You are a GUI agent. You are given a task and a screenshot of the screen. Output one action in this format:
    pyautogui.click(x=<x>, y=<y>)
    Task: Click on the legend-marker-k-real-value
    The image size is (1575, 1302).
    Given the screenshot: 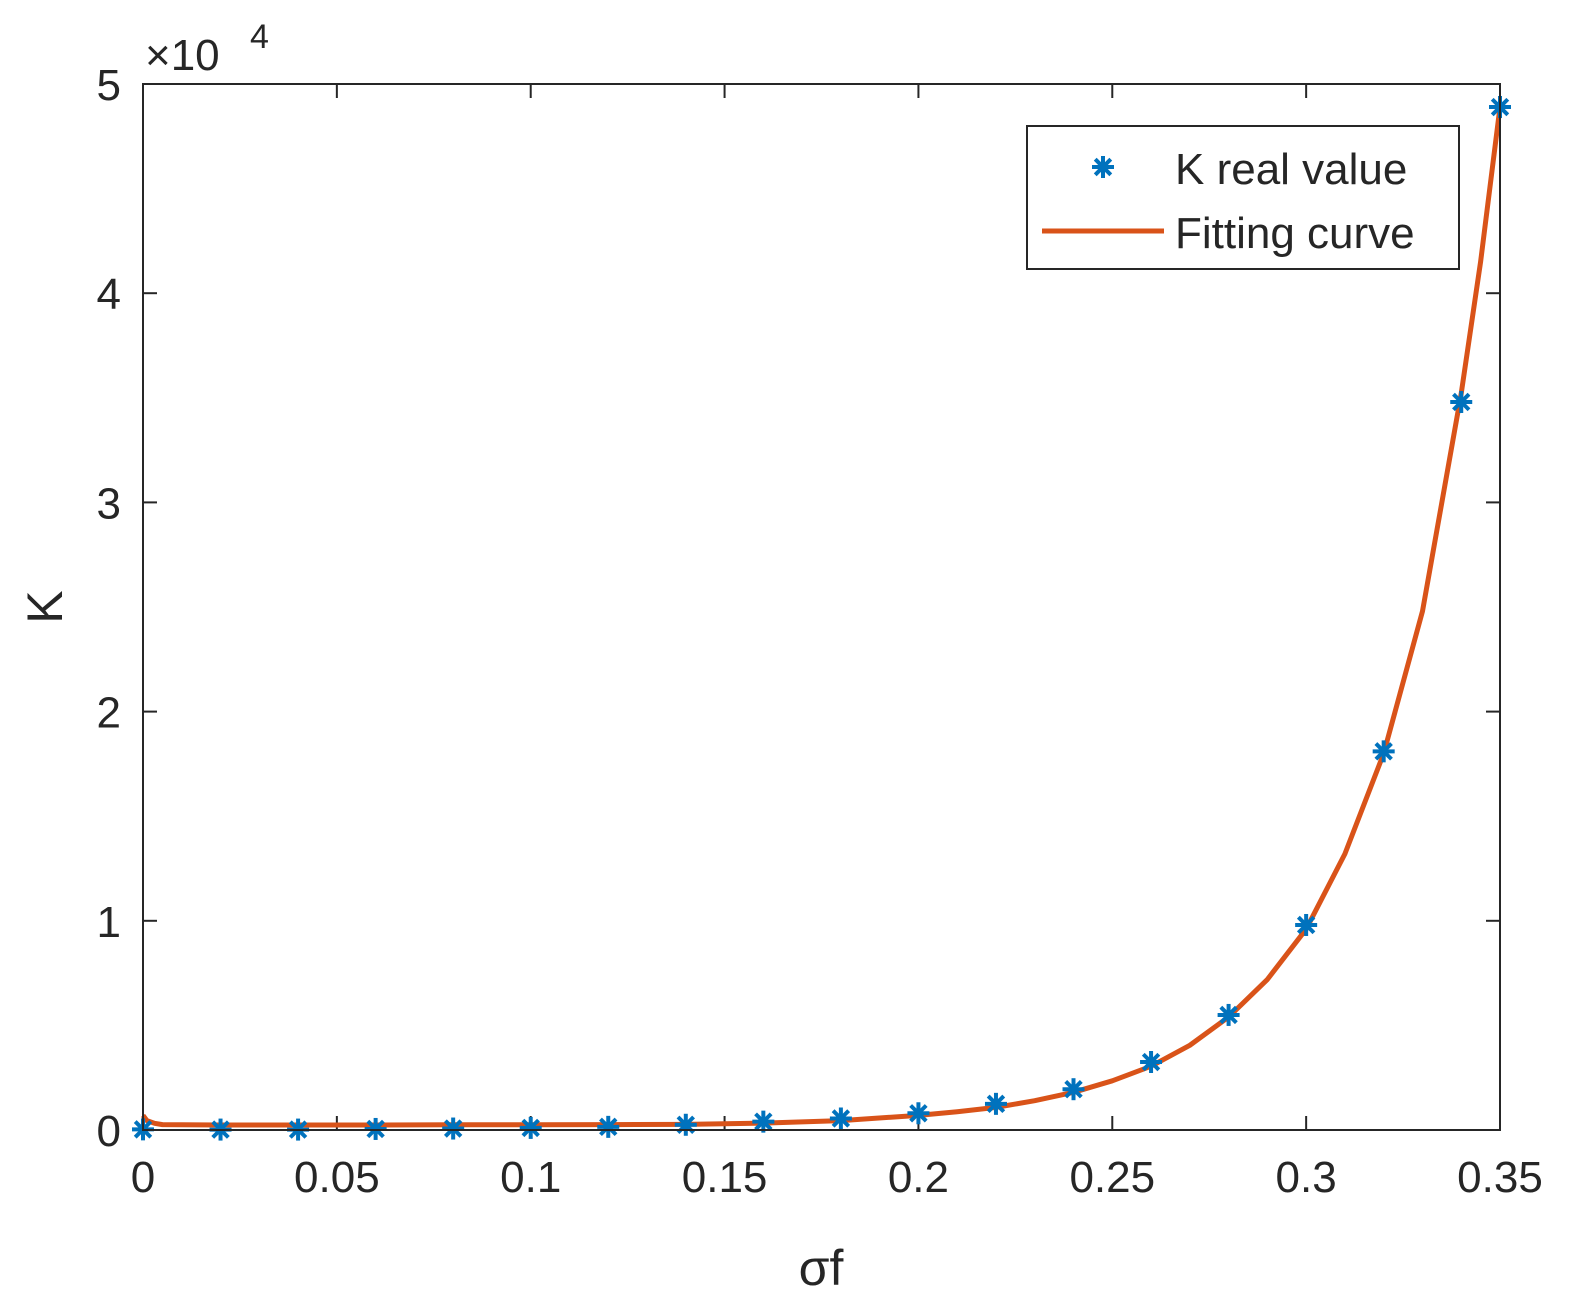 What is the action you would take?
    pyautogui.click(x=1103, y=167)
    